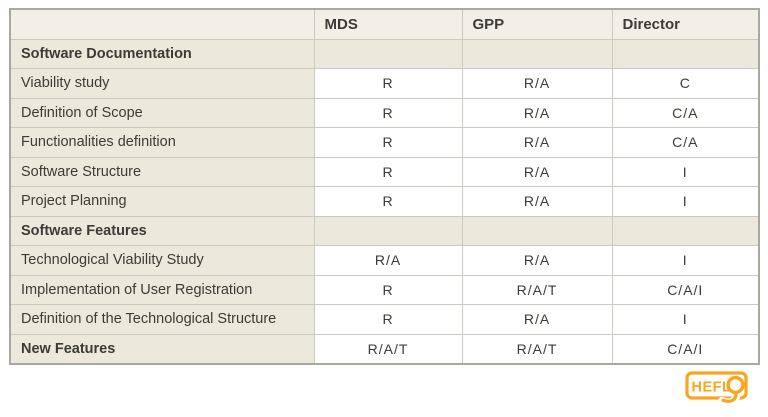 The image size is (768, 417). What do you see at coordinates (162, 83) in the screenshot?
I see `row-label: Viability study` at bounding box center [162, 83].